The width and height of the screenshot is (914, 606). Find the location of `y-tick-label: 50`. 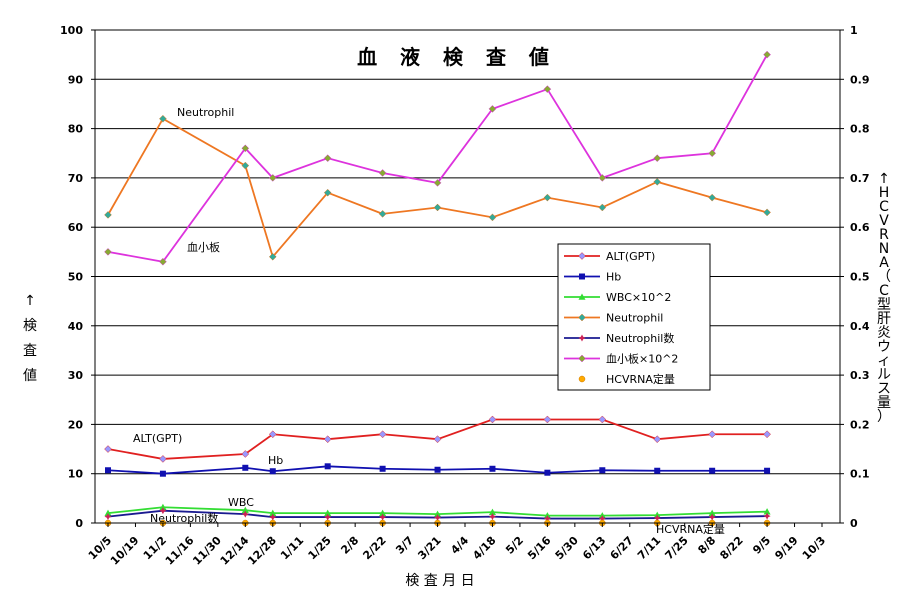

y-tick-label: 50 is located at coordinates (76, 277).